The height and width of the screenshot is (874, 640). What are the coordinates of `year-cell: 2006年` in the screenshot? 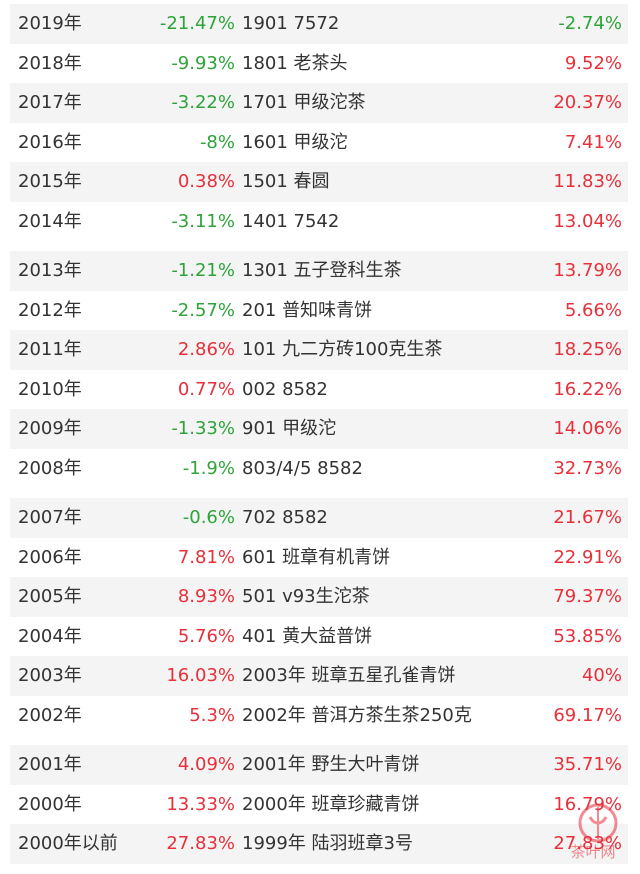 It's located at (50, 557).